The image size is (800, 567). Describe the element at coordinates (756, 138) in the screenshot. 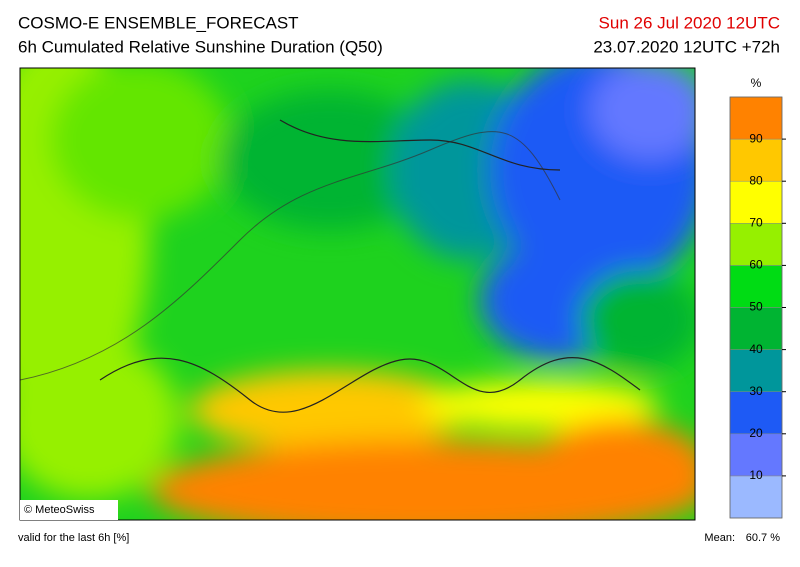

I see `colorbar-tick-label: 90` at that location.